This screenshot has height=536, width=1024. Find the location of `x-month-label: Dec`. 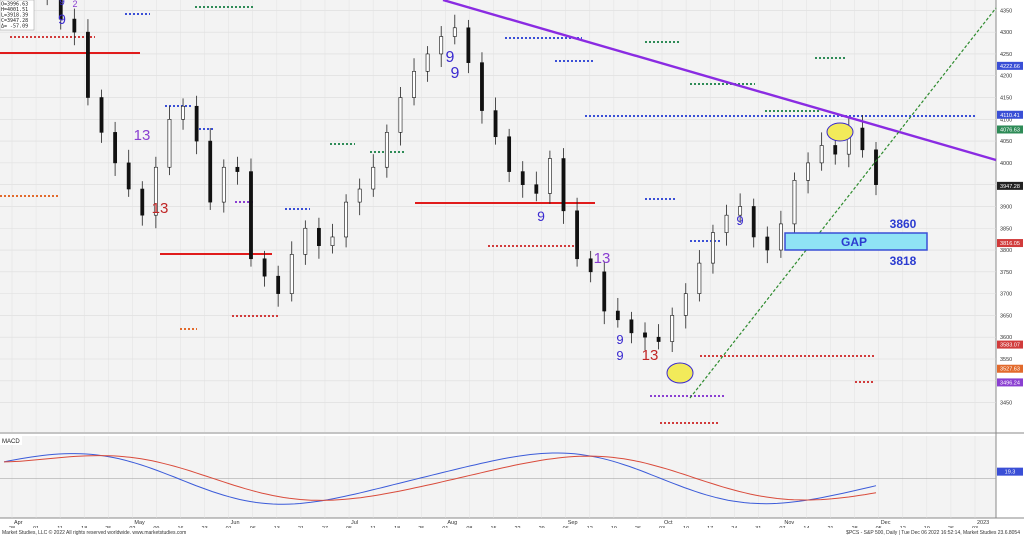

x-month-label: Dec is located at coordinates (886, 523).